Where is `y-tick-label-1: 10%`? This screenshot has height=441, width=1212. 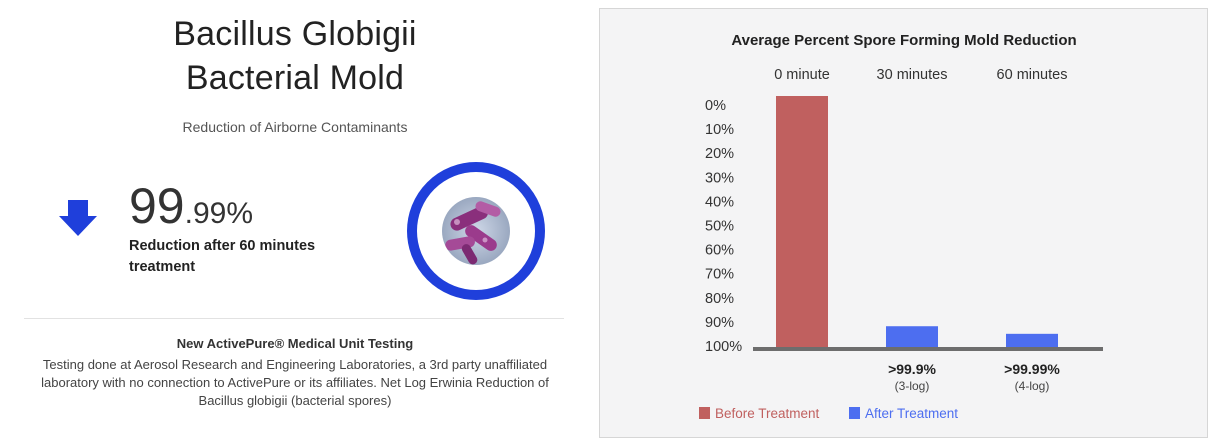
y-tick-label-1: 10% is located at coordinates (719, 130).